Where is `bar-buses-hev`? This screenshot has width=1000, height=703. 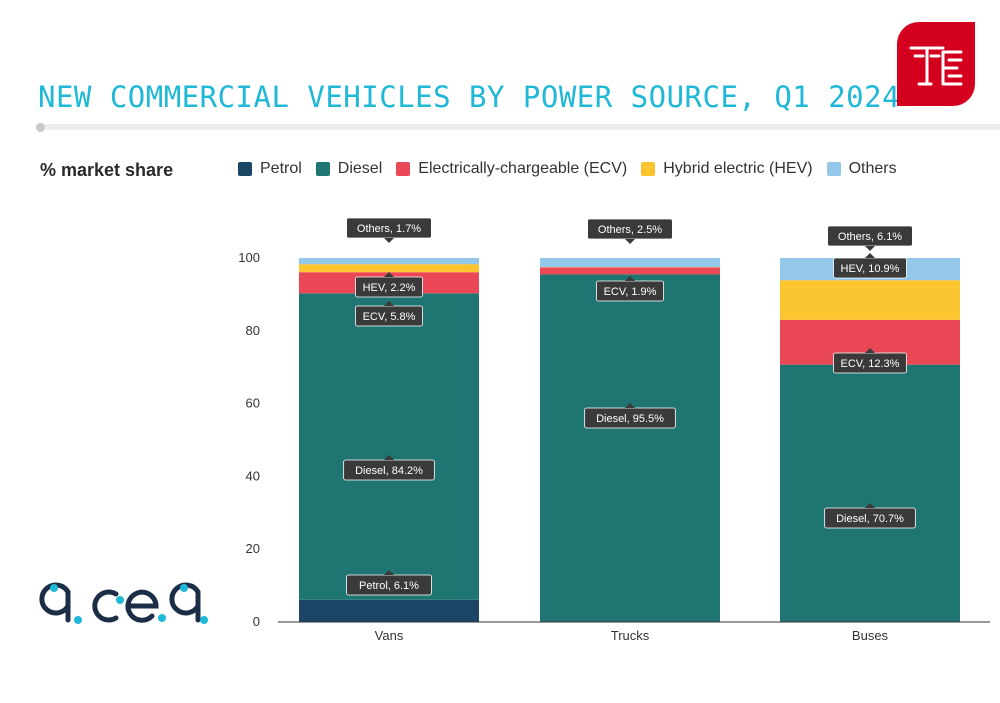 bar-buses-hev is located at coordinates (870, 300).